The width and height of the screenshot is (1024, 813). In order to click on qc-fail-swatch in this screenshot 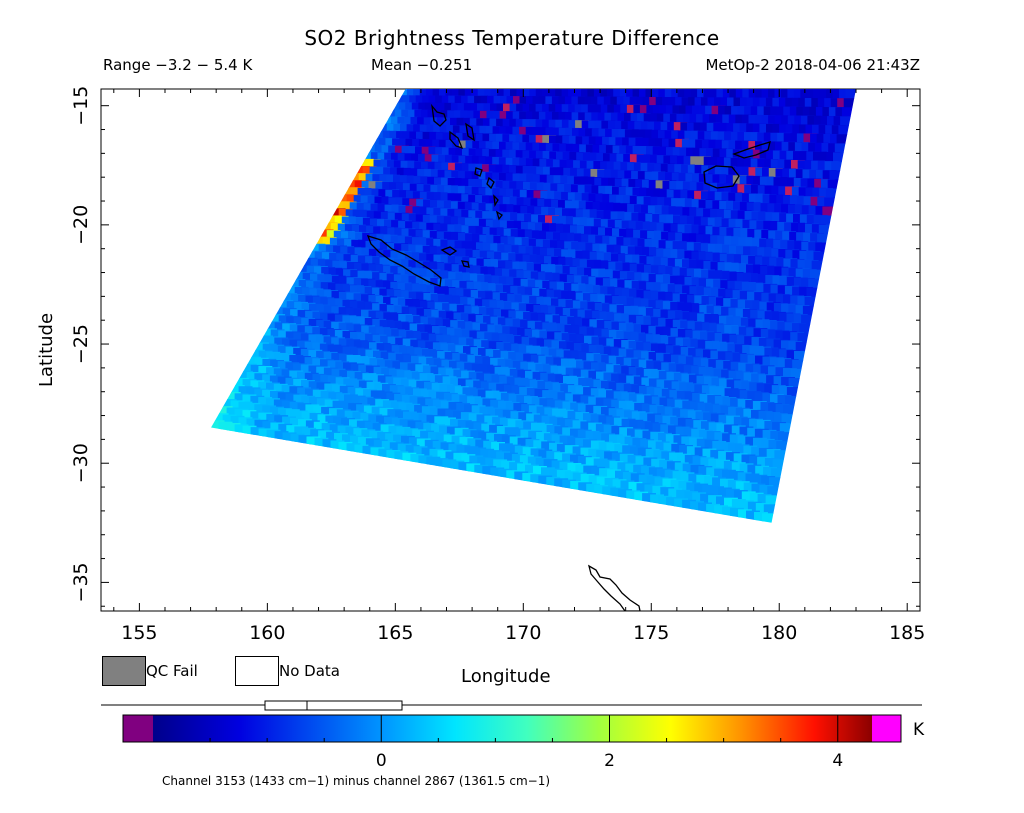, I will do `click(124, 671)`.